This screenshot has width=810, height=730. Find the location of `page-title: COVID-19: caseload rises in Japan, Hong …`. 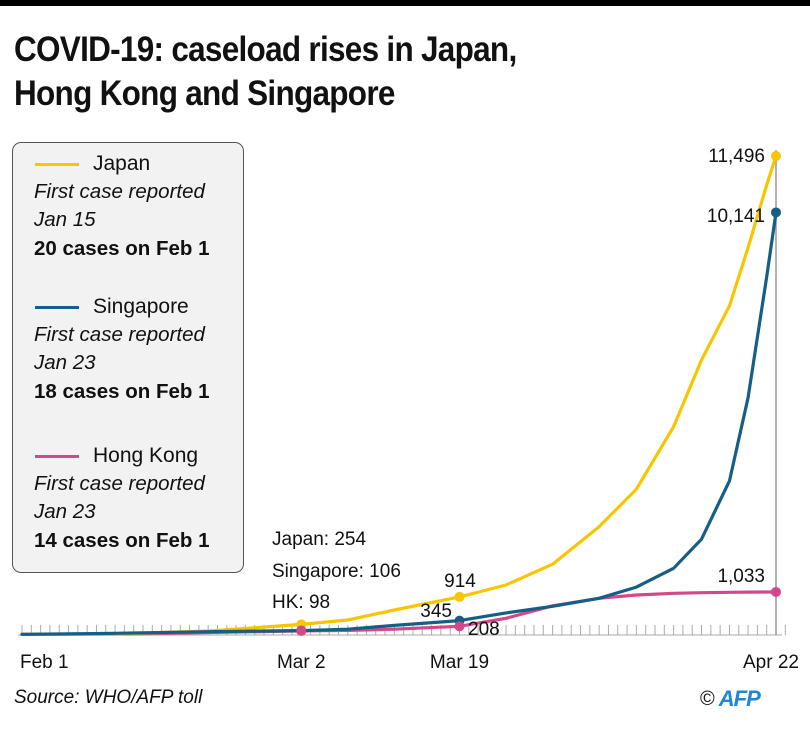

page-title: COVID-19: caseload rises in Japan, Hong … is located at coordinates (369, 72).